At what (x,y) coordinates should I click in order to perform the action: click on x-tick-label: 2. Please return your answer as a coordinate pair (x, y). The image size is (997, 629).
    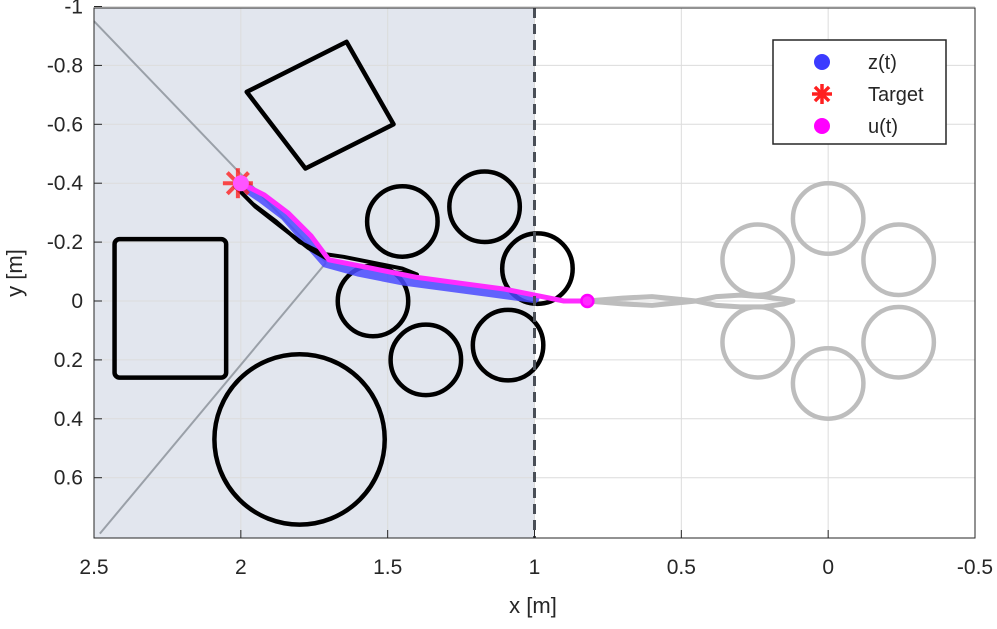
    Looking at the image, I should click on (241, 567).